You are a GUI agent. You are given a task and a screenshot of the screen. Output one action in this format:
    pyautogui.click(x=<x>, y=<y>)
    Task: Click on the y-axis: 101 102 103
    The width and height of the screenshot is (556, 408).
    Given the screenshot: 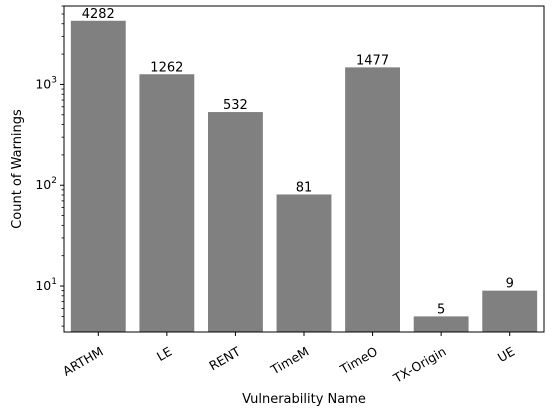 What is the action you would take?
    pyautogui.click(x=49, y=166)
    